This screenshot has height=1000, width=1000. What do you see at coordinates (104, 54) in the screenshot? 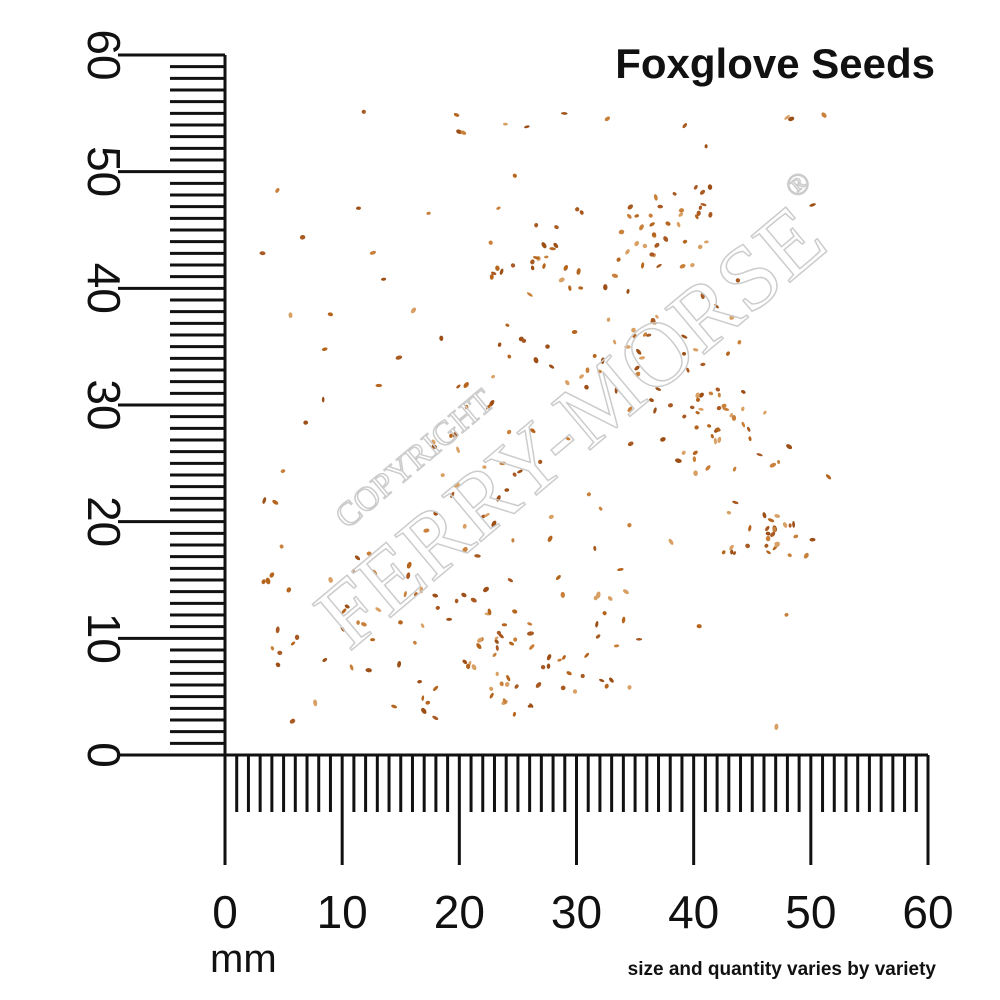
I see `y-label: 60` at bounding box center [104, 54].